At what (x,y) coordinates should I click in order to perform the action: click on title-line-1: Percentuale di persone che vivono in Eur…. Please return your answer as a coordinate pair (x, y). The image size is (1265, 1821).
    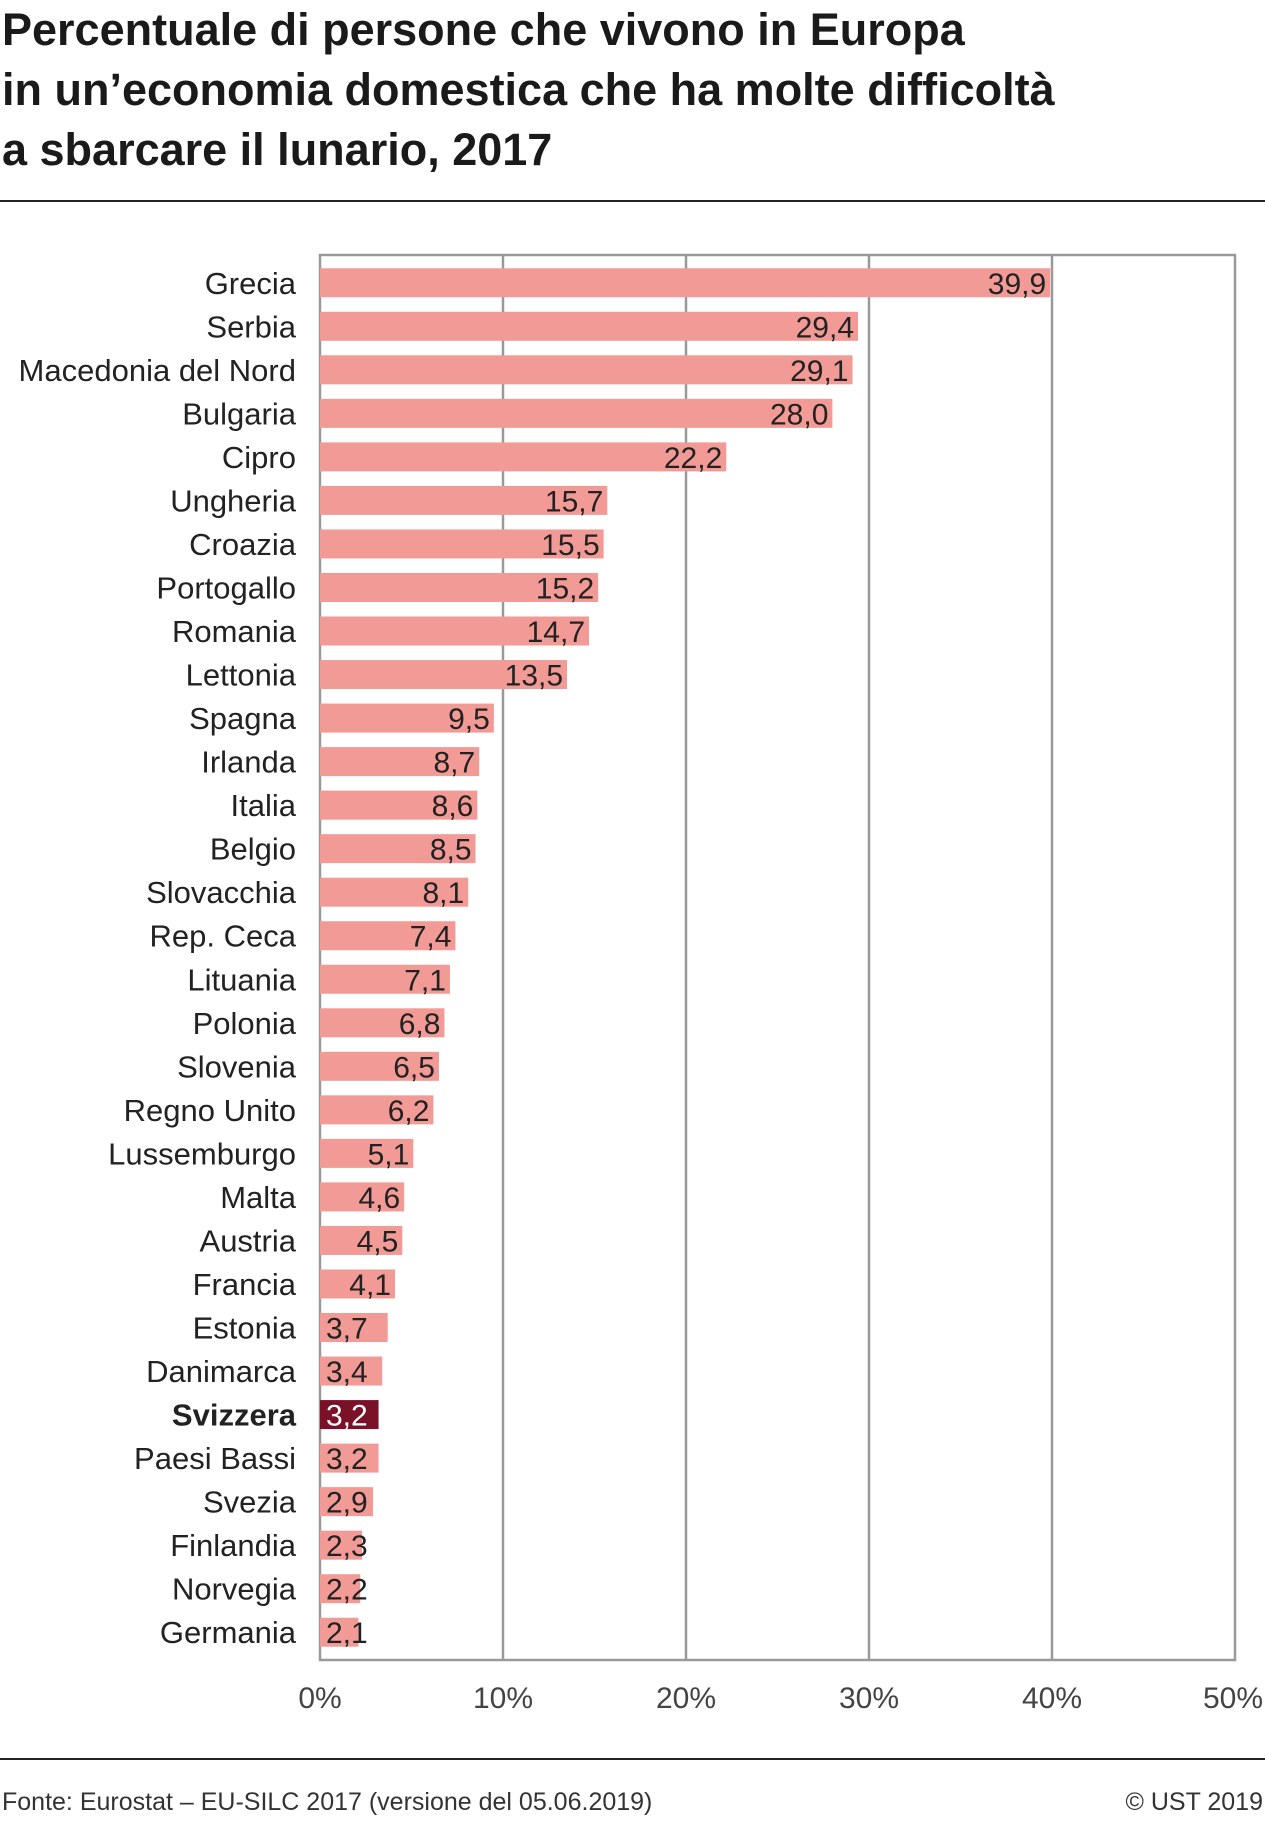
    Looking at the image, I should click on (483, 29).